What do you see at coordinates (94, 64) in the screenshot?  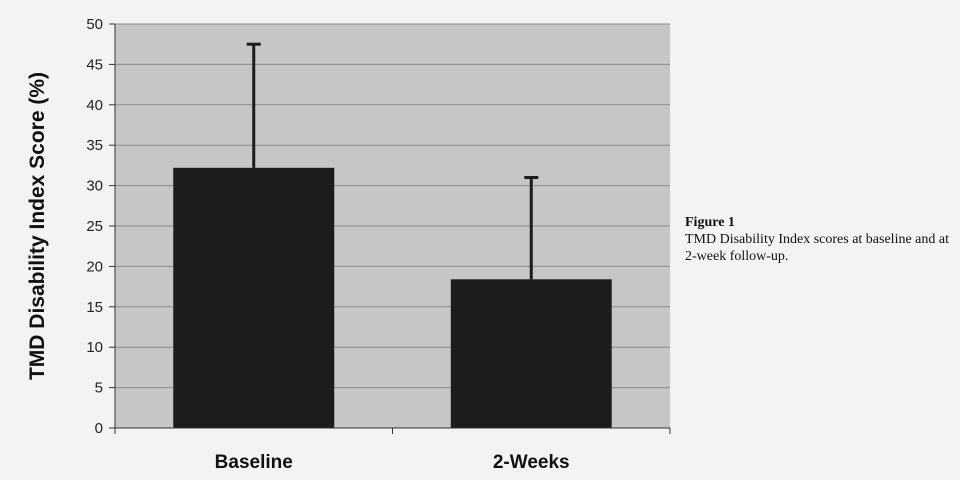 I see `y-tick-label: 45` at bounding box center [94, 64].